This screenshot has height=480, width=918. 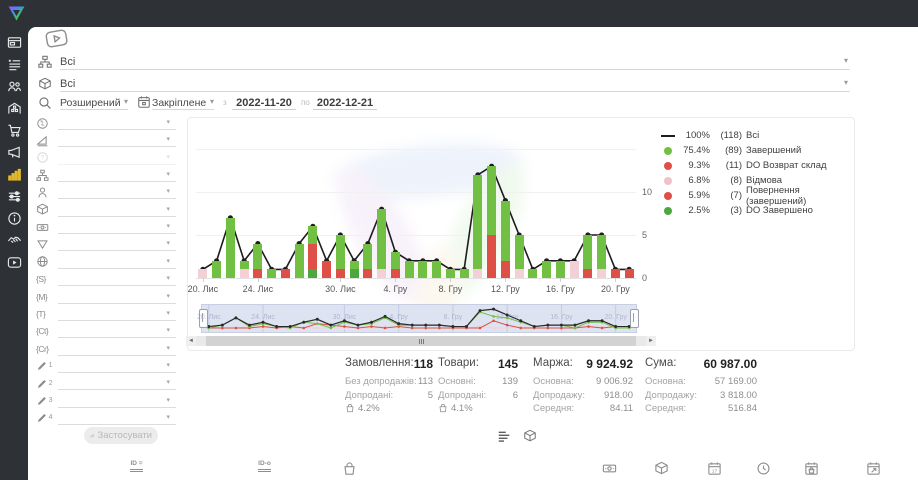 What do you see at coordinates (14, 108) in the screenshot?
I see `warehouse-icon` at bounding box center [14, 108].